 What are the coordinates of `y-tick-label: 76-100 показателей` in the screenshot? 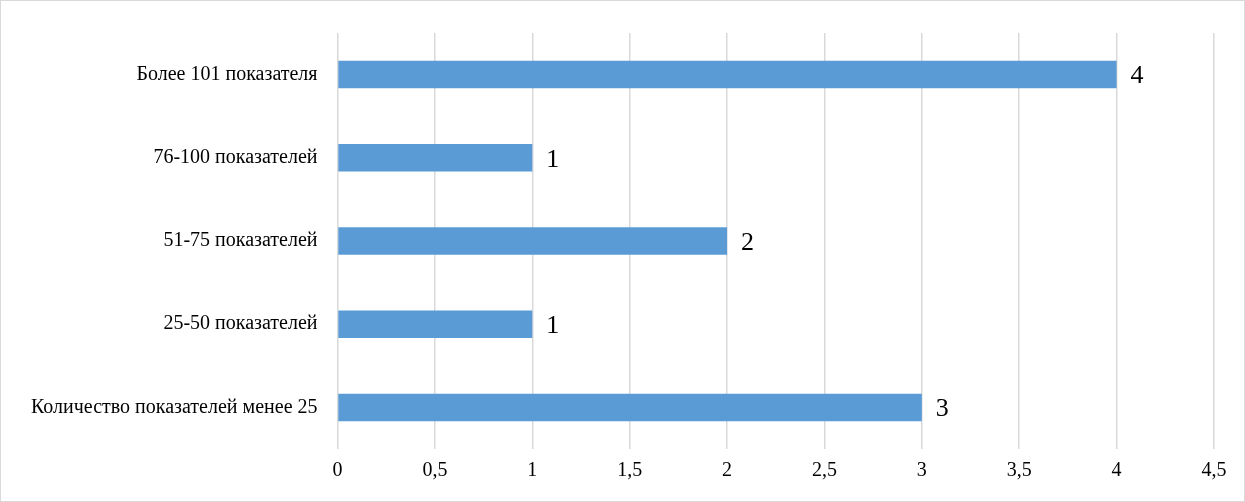 It's located at (235, 156).